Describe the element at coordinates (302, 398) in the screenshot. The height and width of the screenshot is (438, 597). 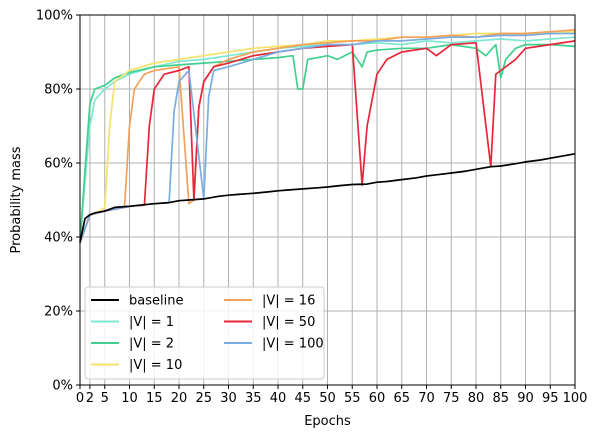
I see `x-tick-label: 45` at that location.